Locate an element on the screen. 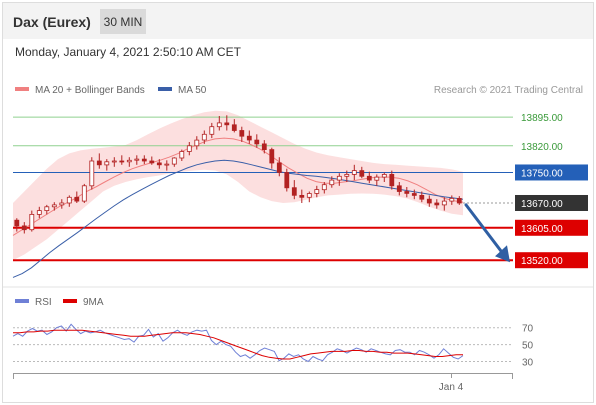  level-label-resistance: 13820.00 is located at coordinates (542, 147).